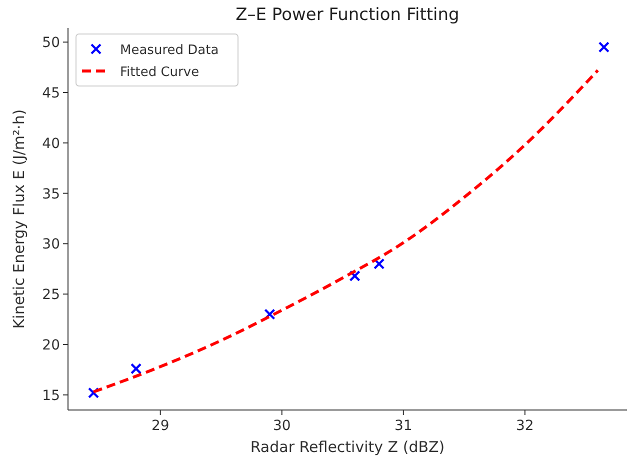 The height and width of the screenshot is (462, 637). What do you see at coordinates (160, 72) in the screenshot?
I see `legend-label: Fitted Curve` at bounding box center [160, 72].